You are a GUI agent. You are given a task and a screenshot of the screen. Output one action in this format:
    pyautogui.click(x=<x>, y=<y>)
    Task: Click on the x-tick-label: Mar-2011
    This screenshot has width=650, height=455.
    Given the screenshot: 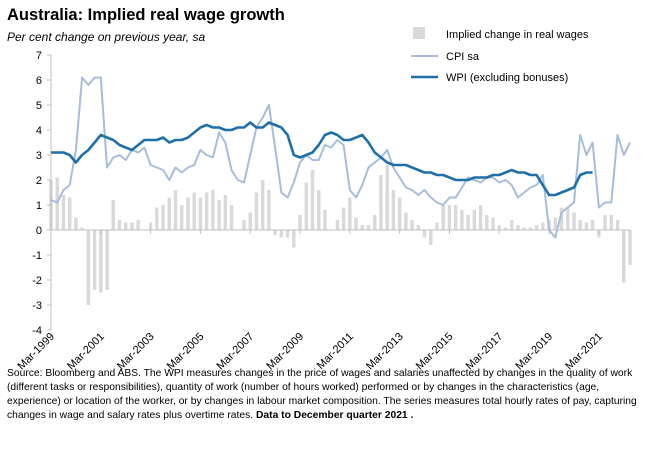 What is the action you would take?
    pyautogui.click(x=335, y=350)
    